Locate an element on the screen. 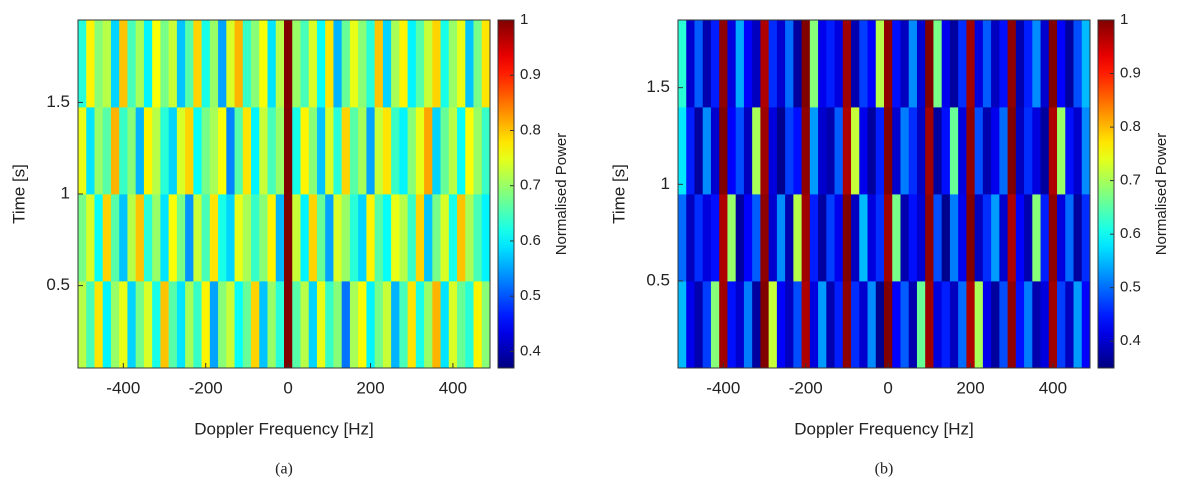  colorbar-tick-label: 0.9 is located at coordinates (1130, 73).